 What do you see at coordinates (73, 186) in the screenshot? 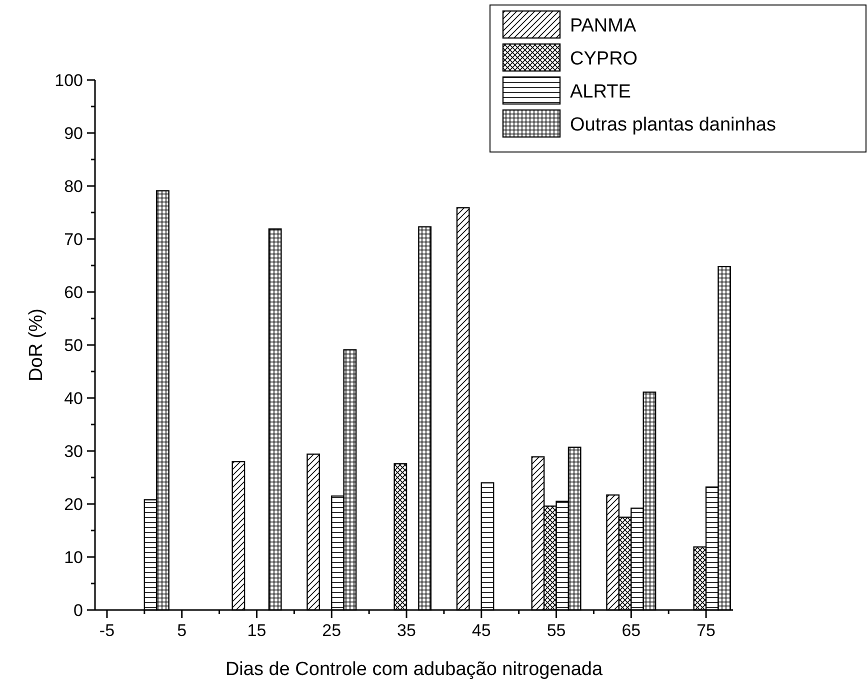
I see `y-tick-label: 80` at bounding box center [73, 186].